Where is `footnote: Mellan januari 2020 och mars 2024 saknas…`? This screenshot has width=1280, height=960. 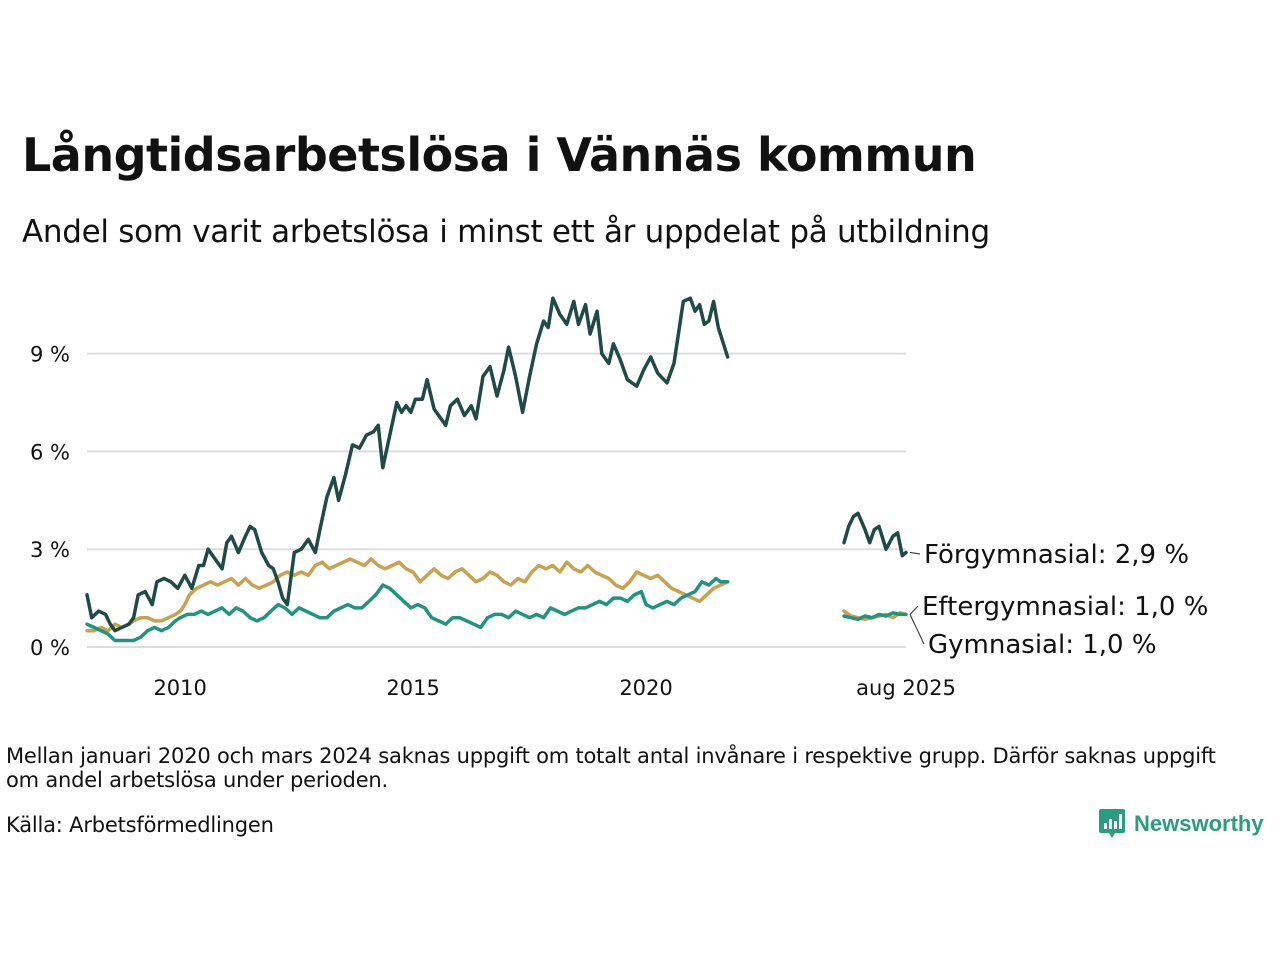
footnote: Mellan januari 2020 och mars 2024 saknas… is located at coordinates (611, 768).